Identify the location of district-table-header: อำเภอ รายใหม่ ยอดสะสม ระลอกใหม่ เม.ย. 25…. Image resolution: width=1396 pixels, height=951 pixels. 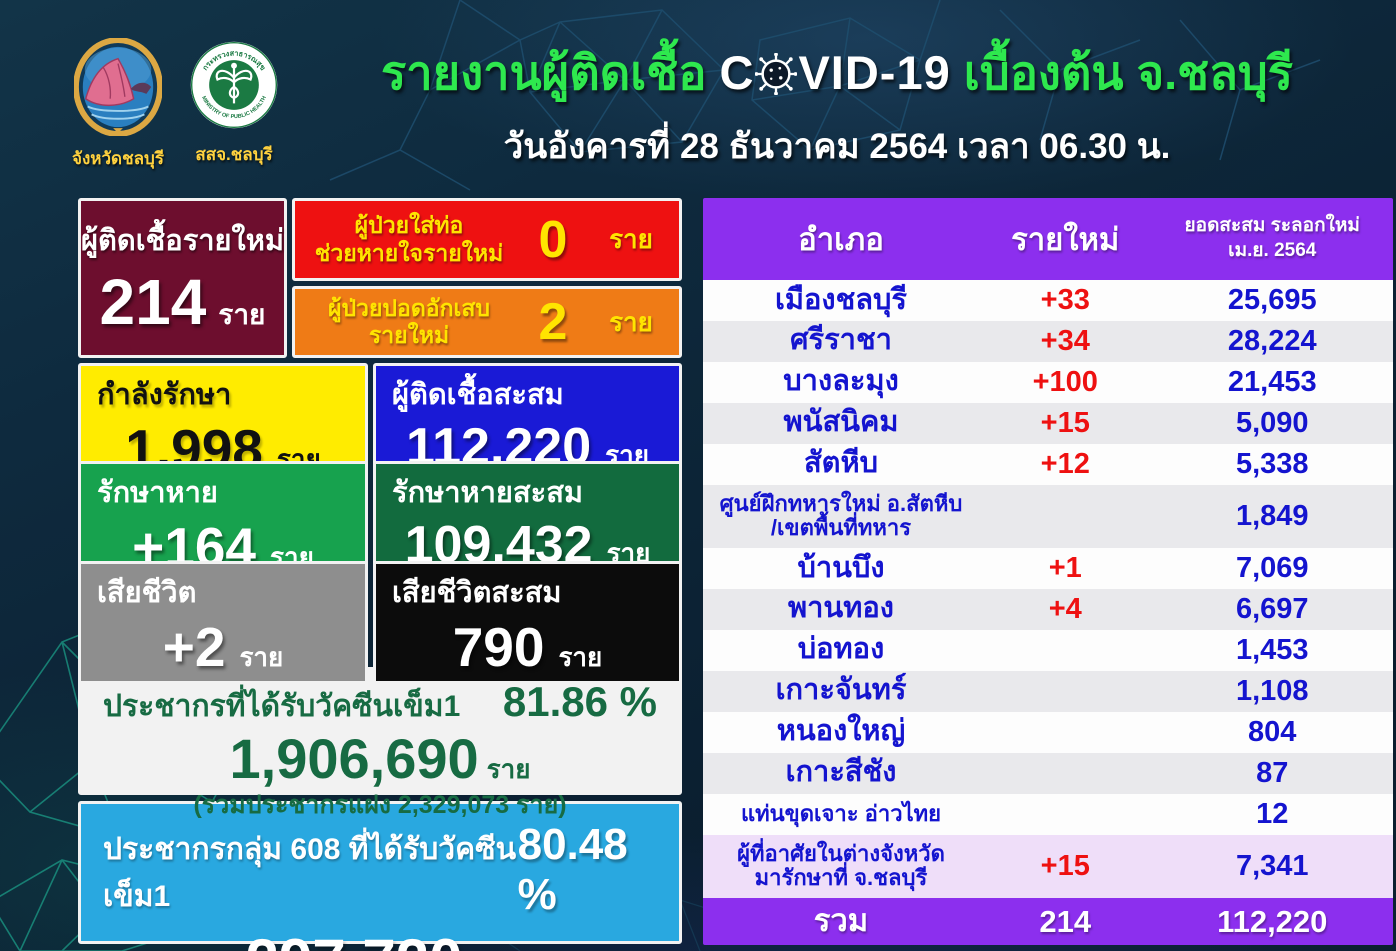
(1048, 239).